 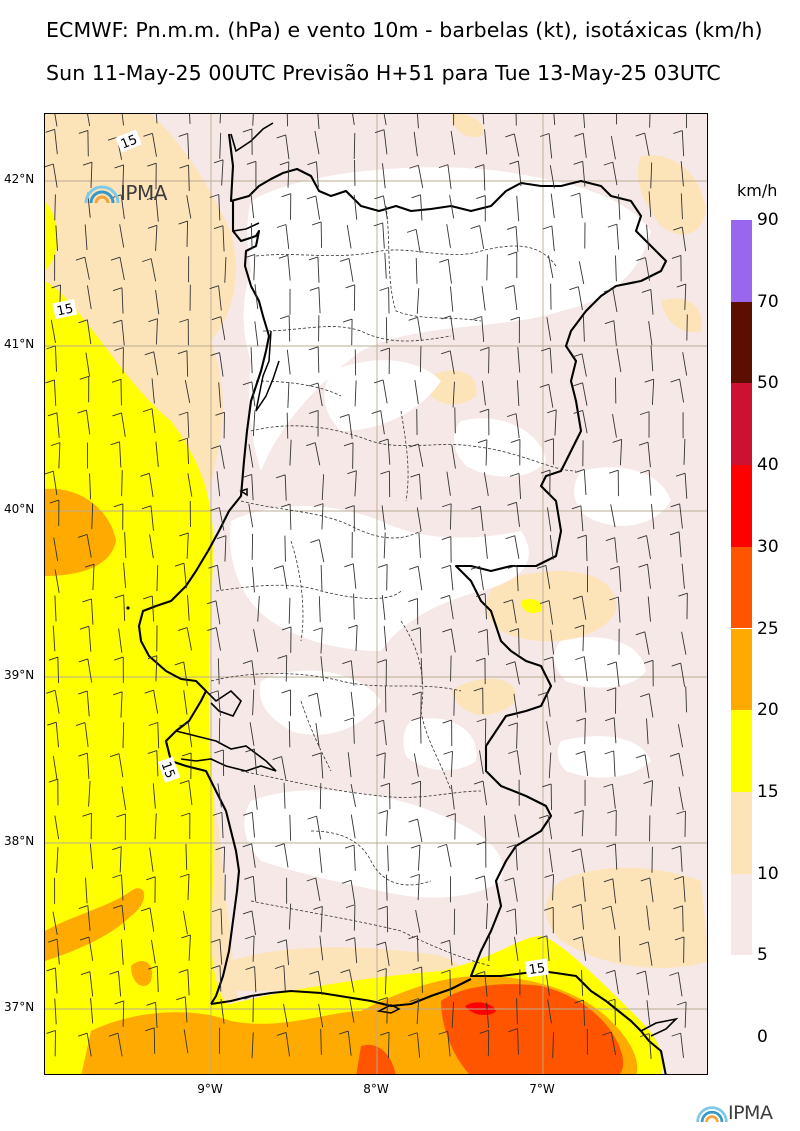 I want to click on coastline-west, so click(x=204, y=603).